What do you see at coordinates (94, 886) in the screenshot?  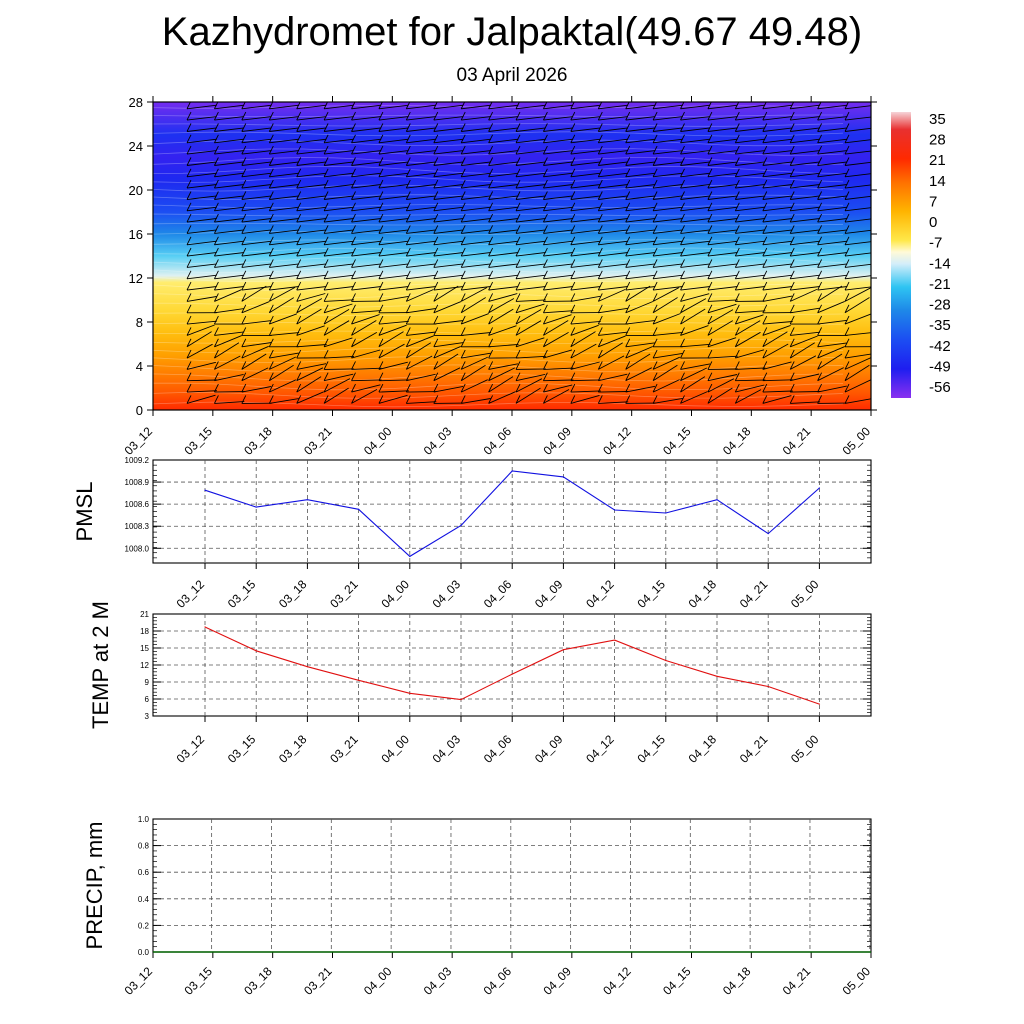 I see `precip-y-axis-label: PRECIP, mm` at bounding box center [94, 886].